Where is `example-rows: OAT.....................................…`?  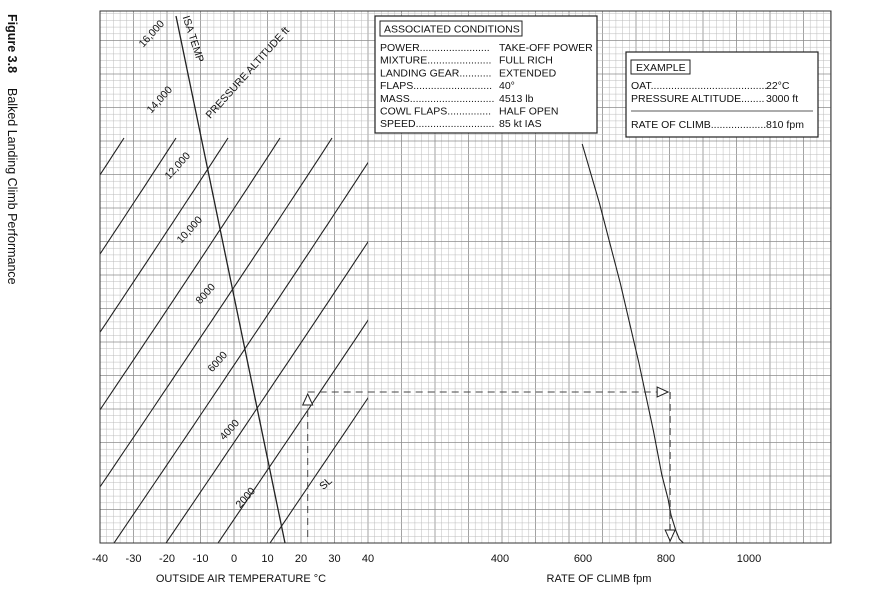
example-rows: OAT.....................................… is located at coordinates (714, 92).